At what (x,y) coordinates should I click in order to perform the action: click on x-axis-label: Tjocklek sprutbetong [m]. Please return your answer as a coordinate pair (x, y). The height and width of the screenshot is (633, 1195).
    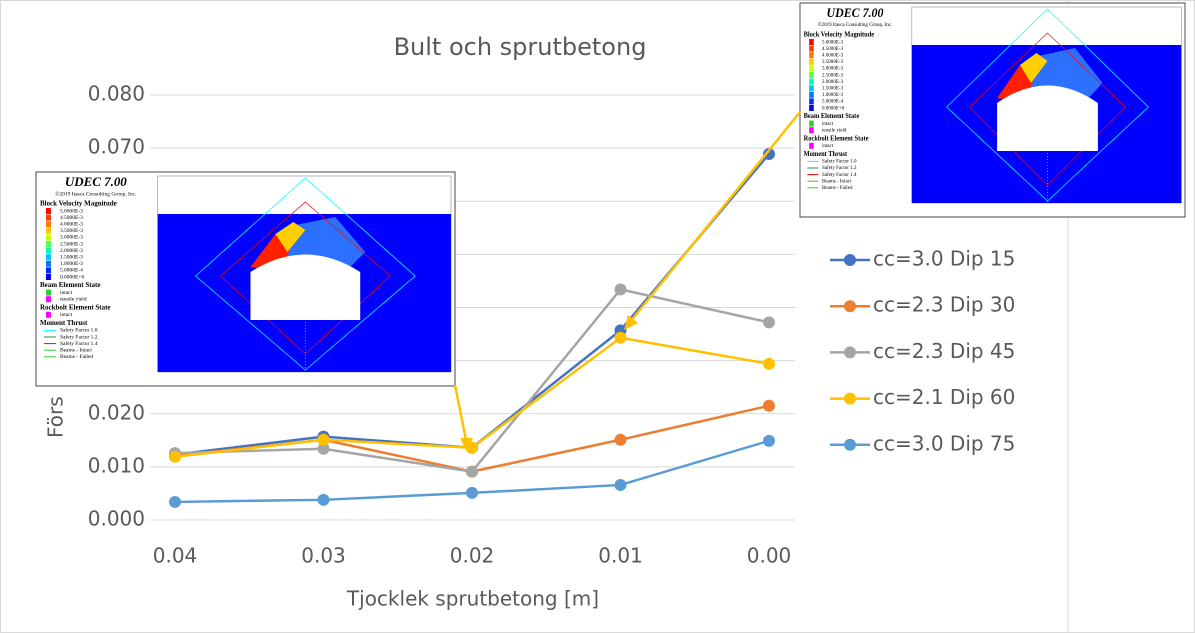
    Looking at the image, I should click on (472, 599).